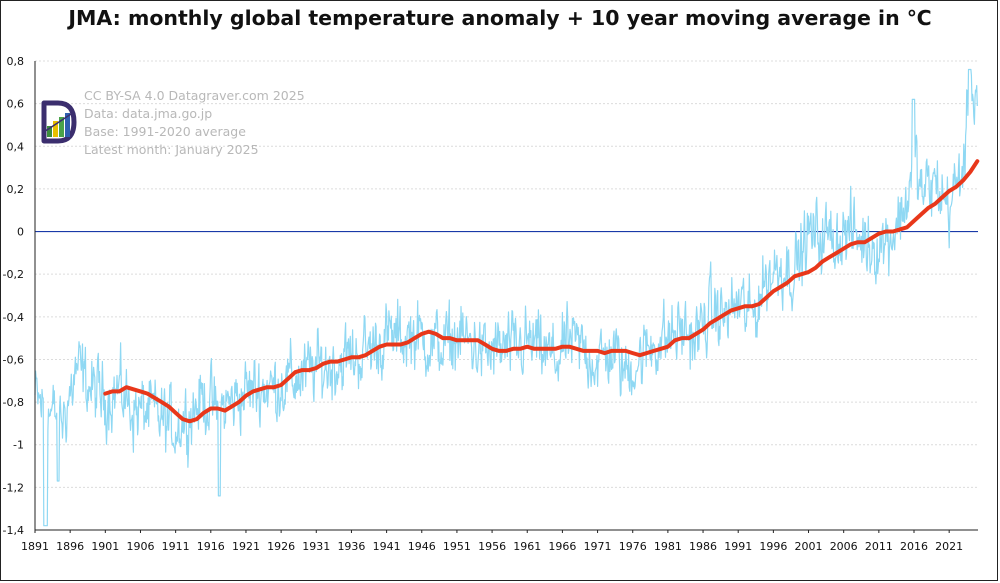 Image resolution: width=1000 pixels, height=583 pixels. What do you see at coordinates (809, 546) in the screenshot?
I see `x-tick-label: 2001` at bounding box center [809, 546].